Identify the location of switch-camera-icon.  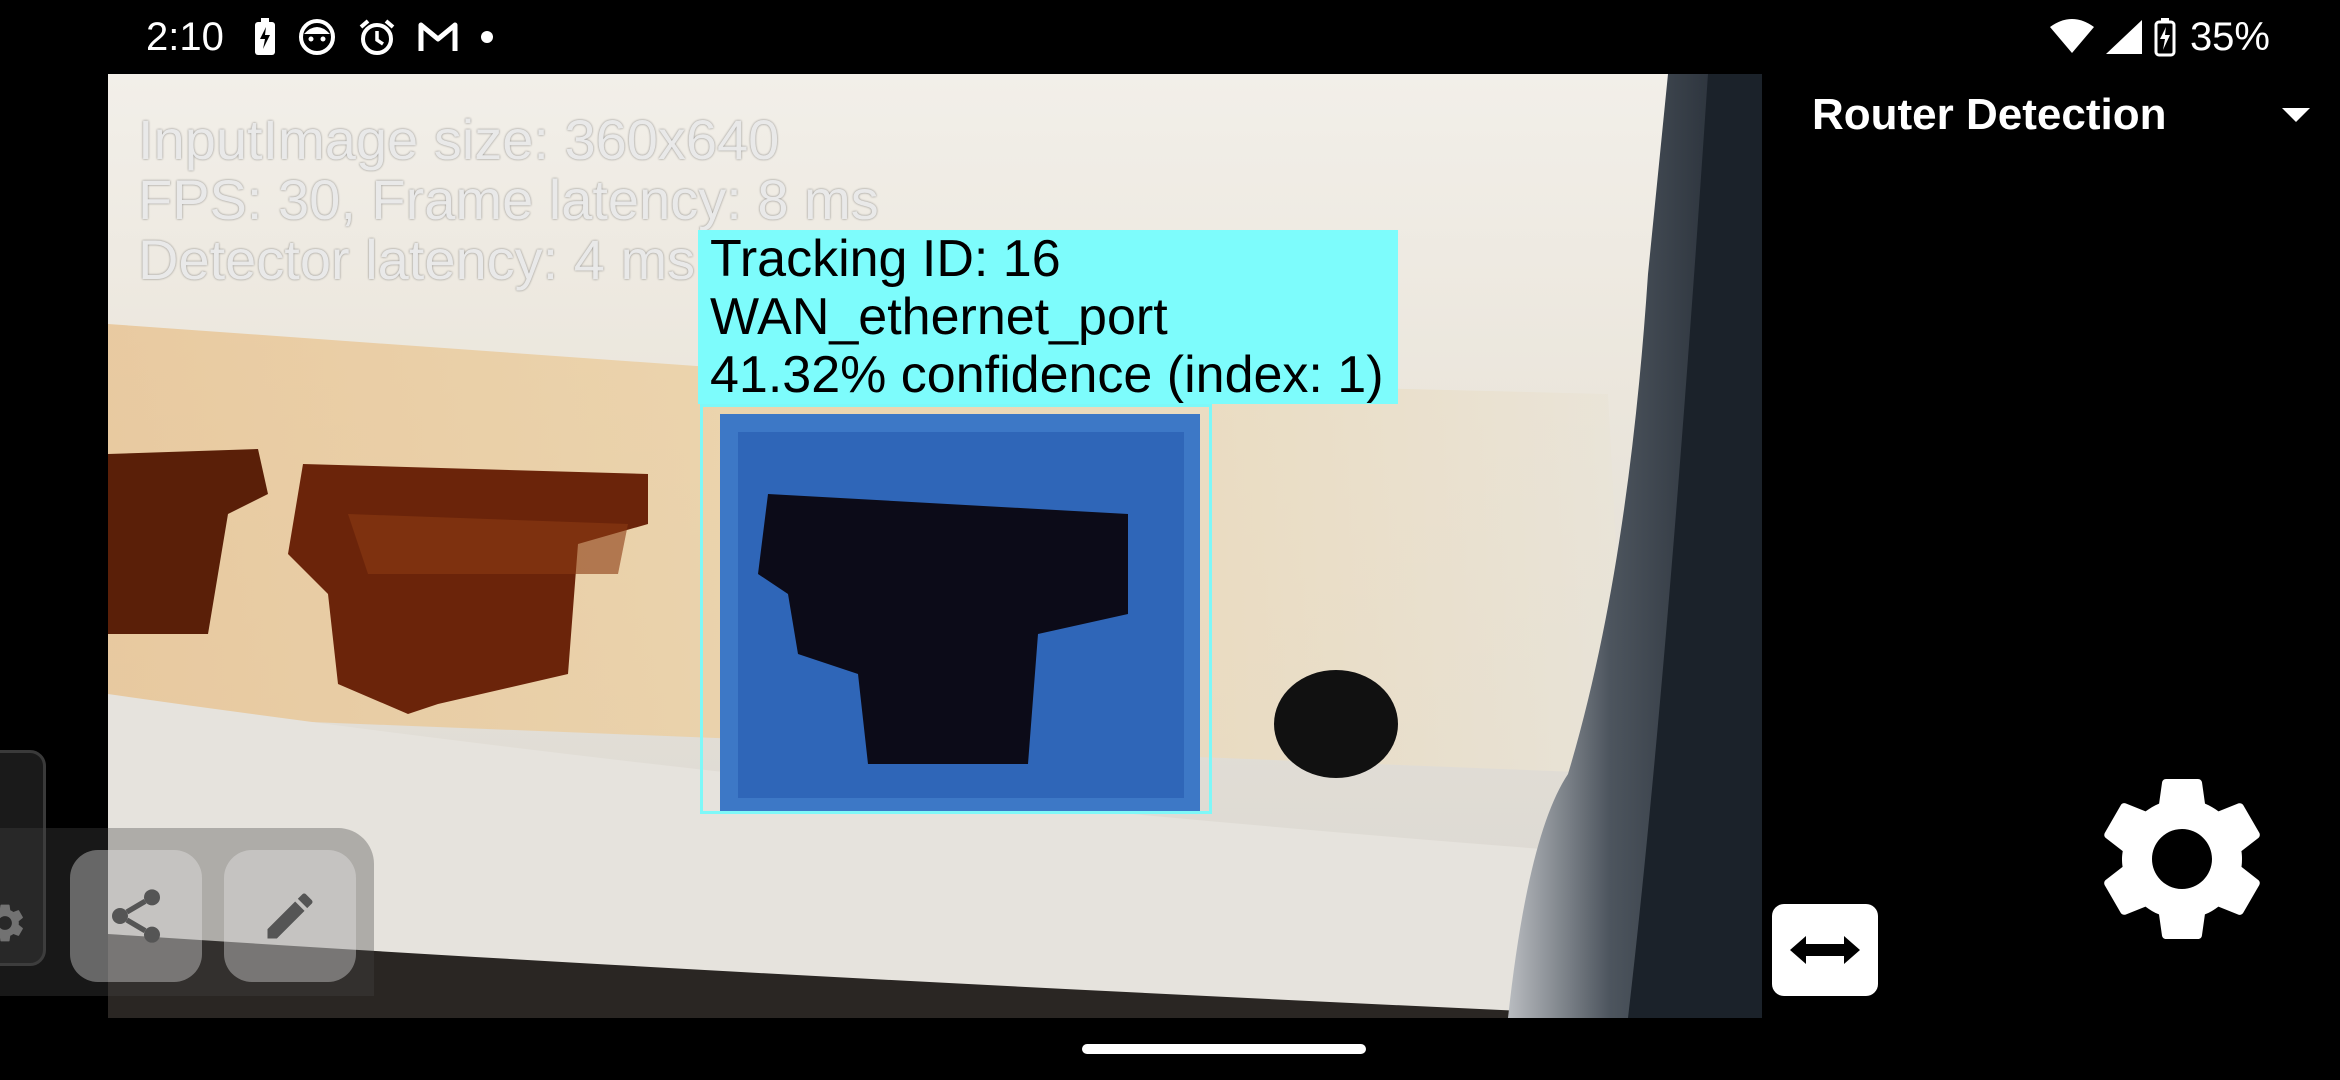
(1825, 950).